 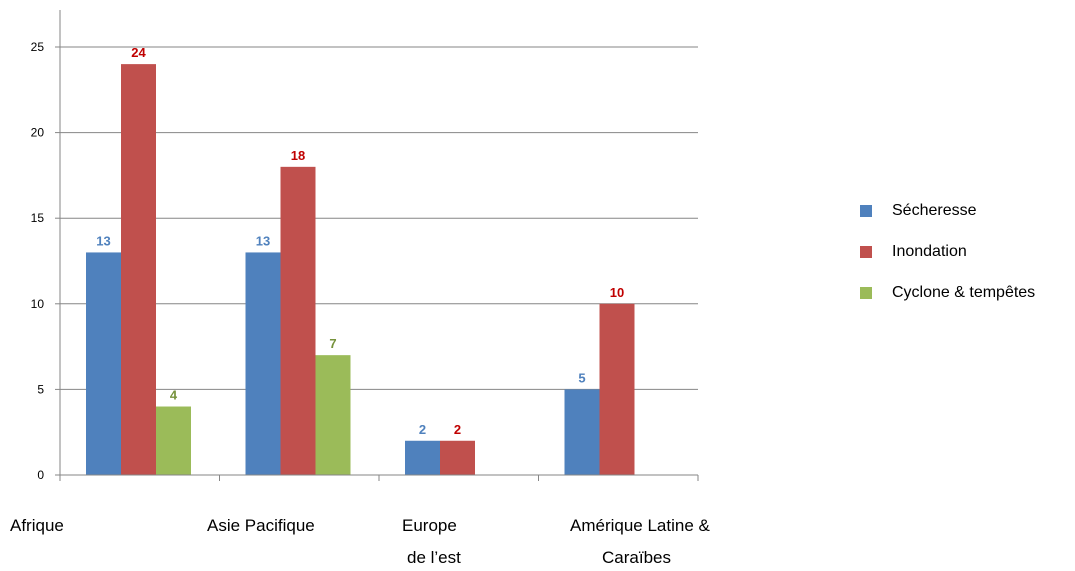 What do you see at coordinates (174, 395) in the screenshot?
I see `data-label: 4` at bounding box center [174, 395].